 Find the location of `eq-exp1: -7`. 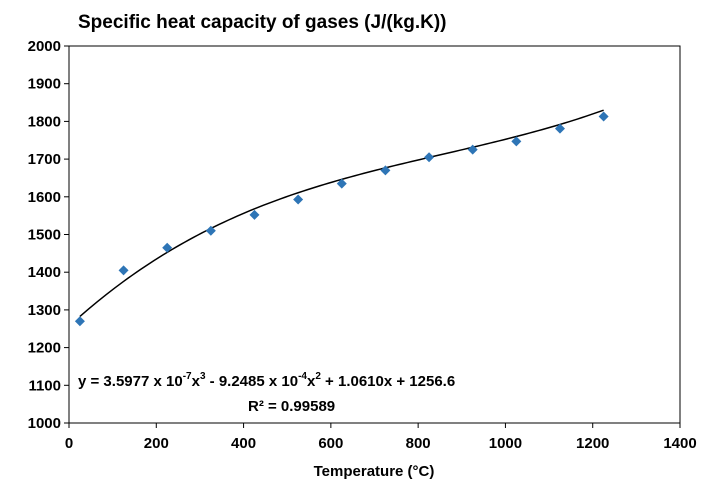

eq-exp1: -7 is located at coordinates (187, 376).